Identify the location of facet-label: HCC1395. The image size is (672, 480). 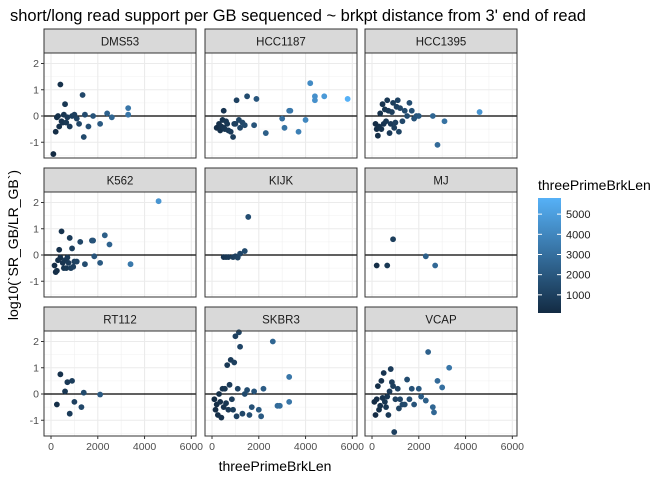
(441, 43).